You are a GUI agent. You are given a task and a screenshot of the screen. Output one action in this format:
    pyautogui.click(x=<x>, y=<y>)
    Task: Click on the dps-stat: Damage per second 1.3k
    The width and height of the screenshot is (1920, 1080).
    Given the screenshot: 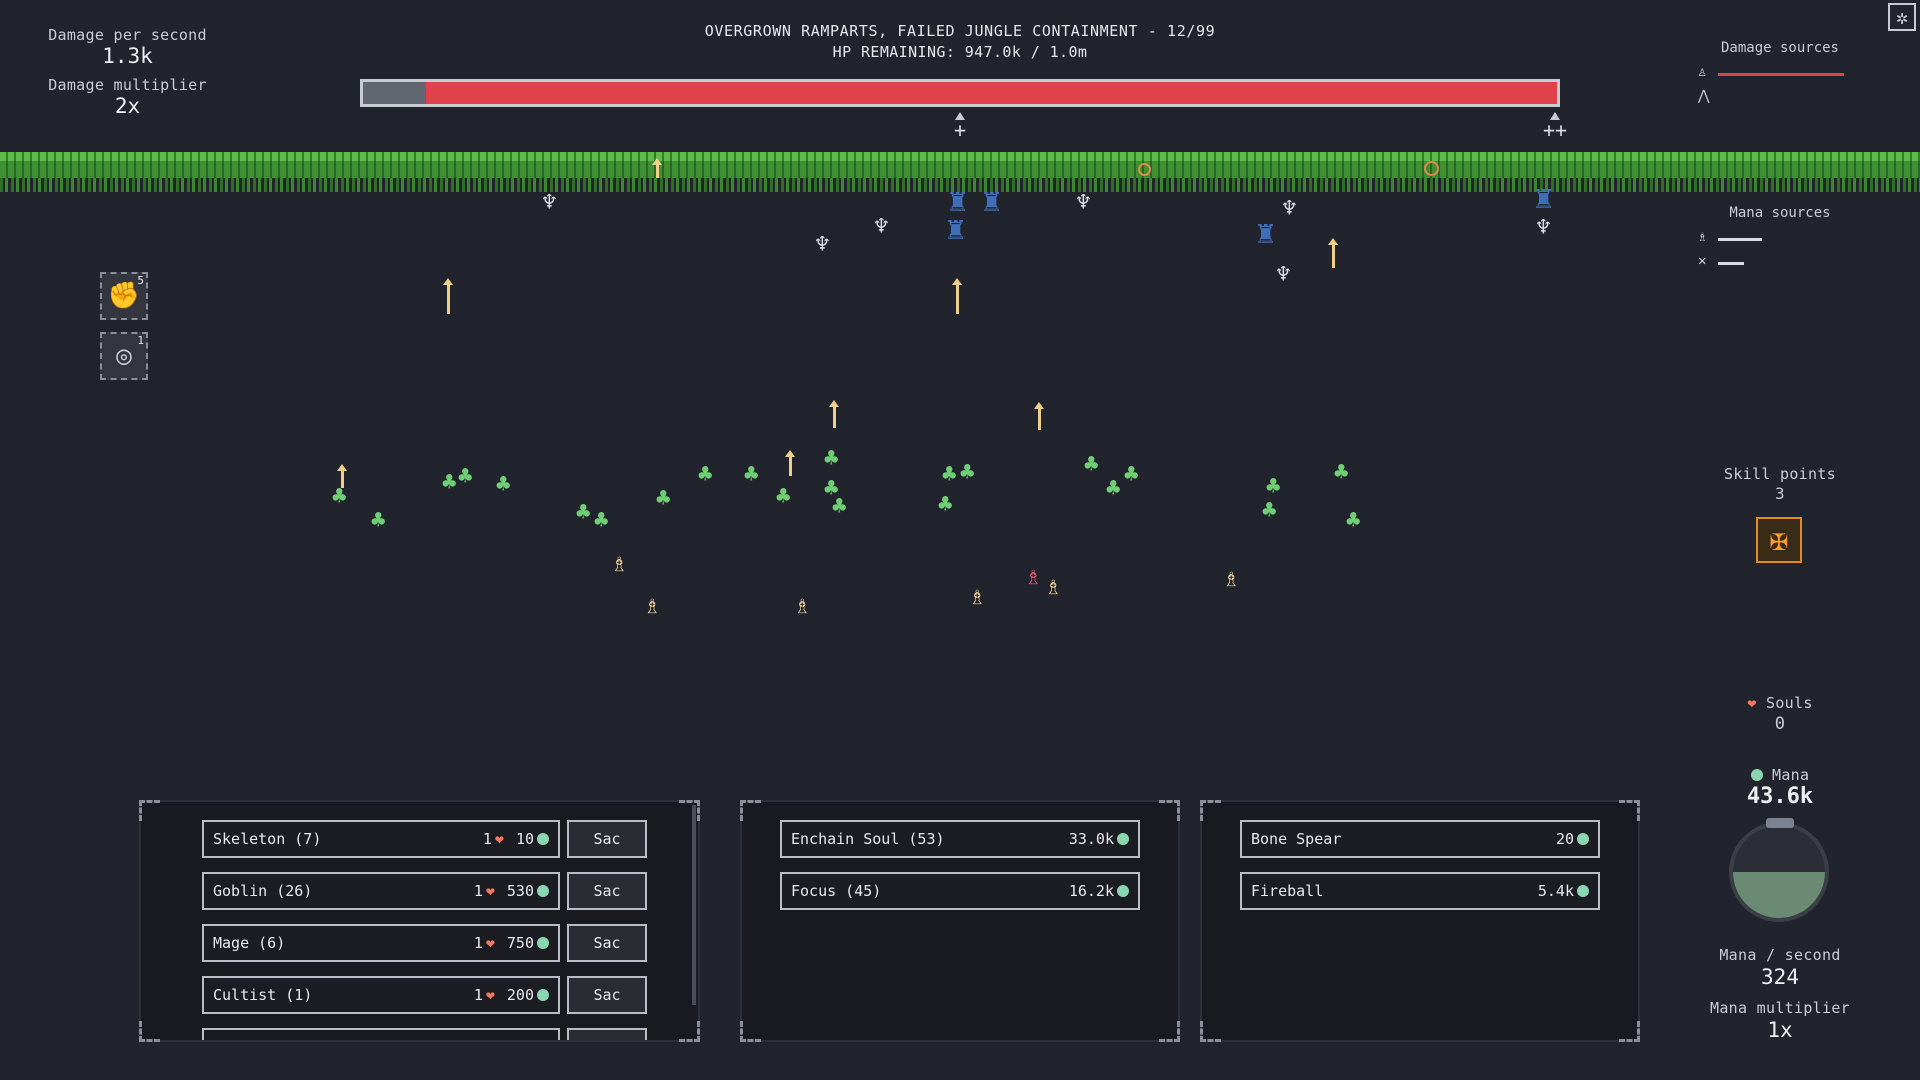 What is the action you would take?
    pyautogui.click(x=127, y=47)
    